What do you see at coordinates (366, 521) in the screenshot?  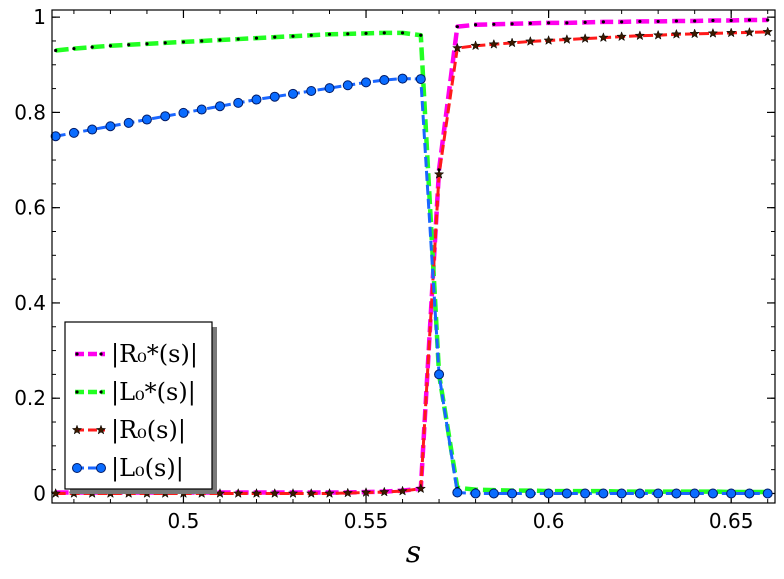 I see `x-tick-label: 0.55` at bounding box center [366, 521].